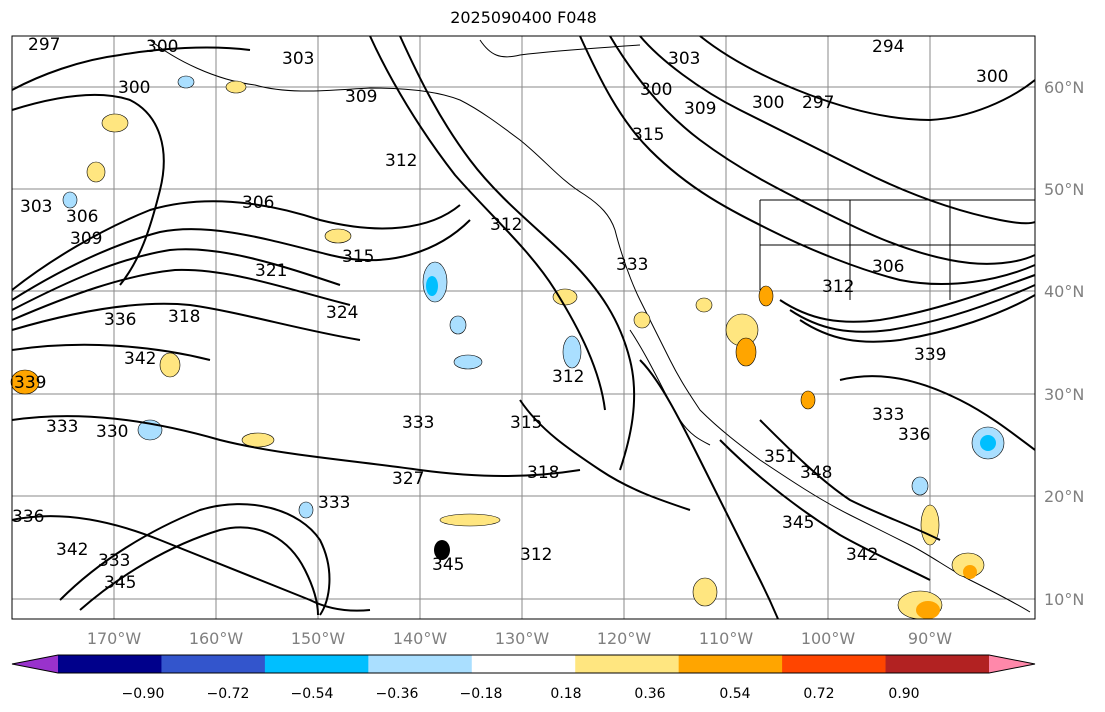 The width and height of the screenshot is (1105, 712). I want to click on colorbar-tick-label: 0.18, so click(565, 694).